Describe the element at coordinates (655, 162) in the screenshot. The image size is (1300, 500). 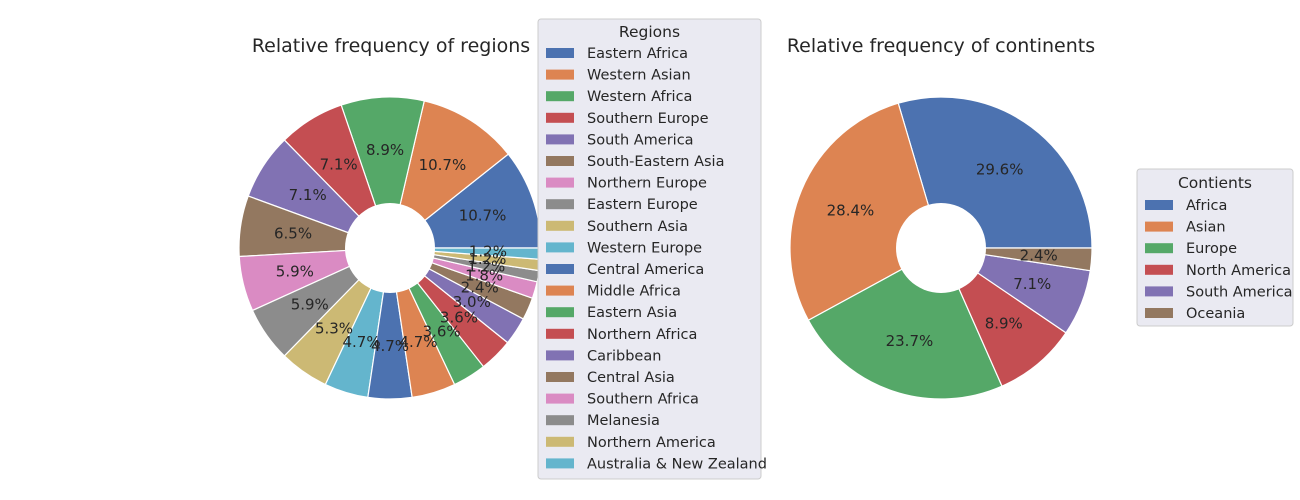
I see `legend-label: South-Eastern Asia` at that location.